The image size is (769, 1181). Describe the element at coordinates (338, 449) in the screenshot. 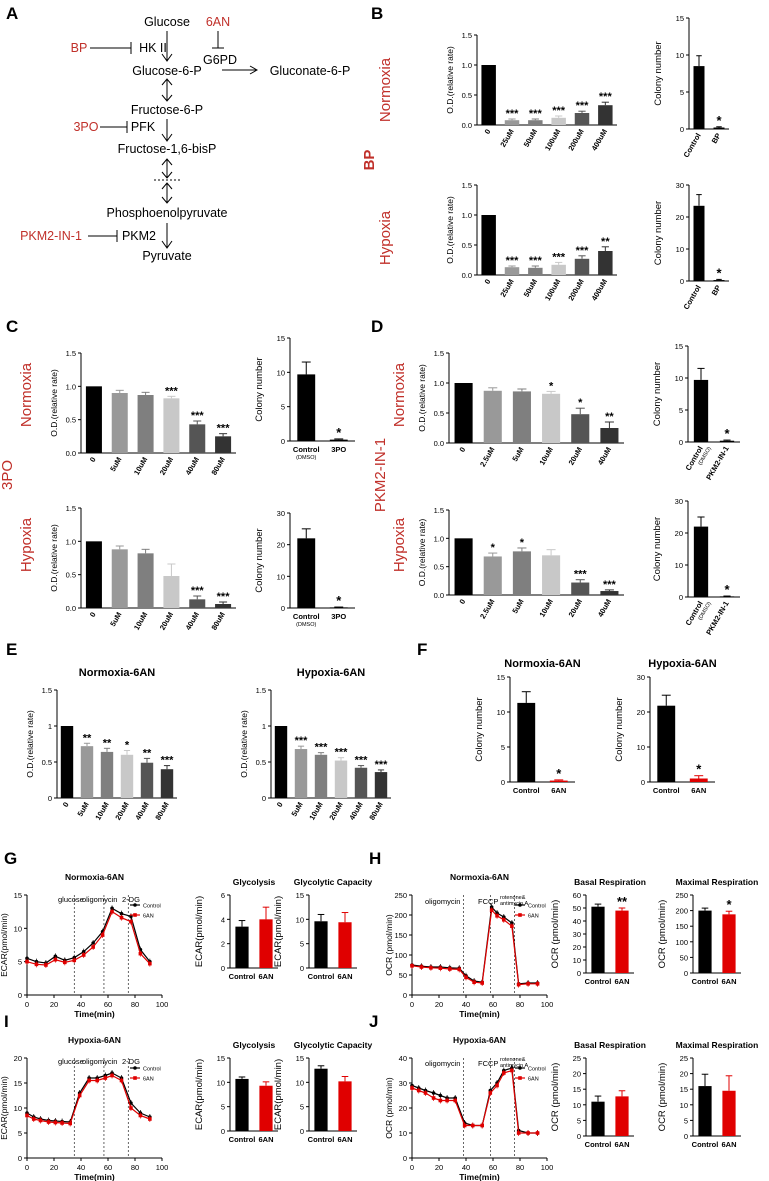

I see `x-tick-label: 3PO` at that location.